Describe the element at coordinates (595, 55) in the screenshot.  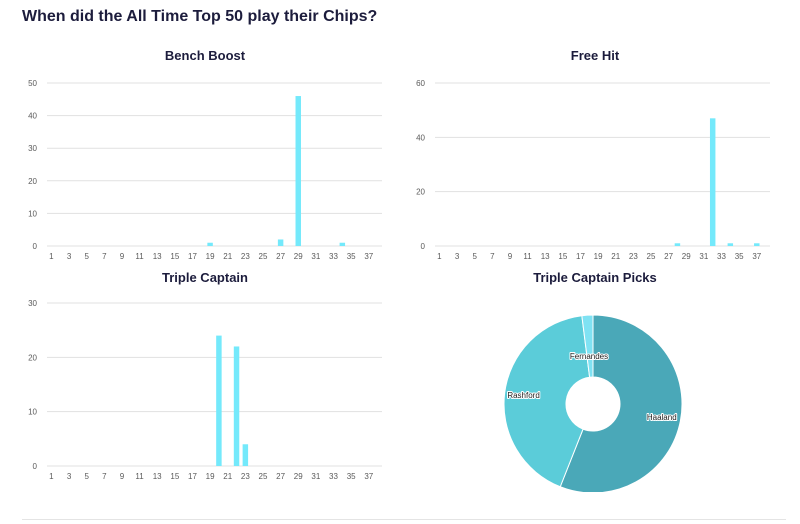
I see `free-hit-title: Free Hit` at that location.